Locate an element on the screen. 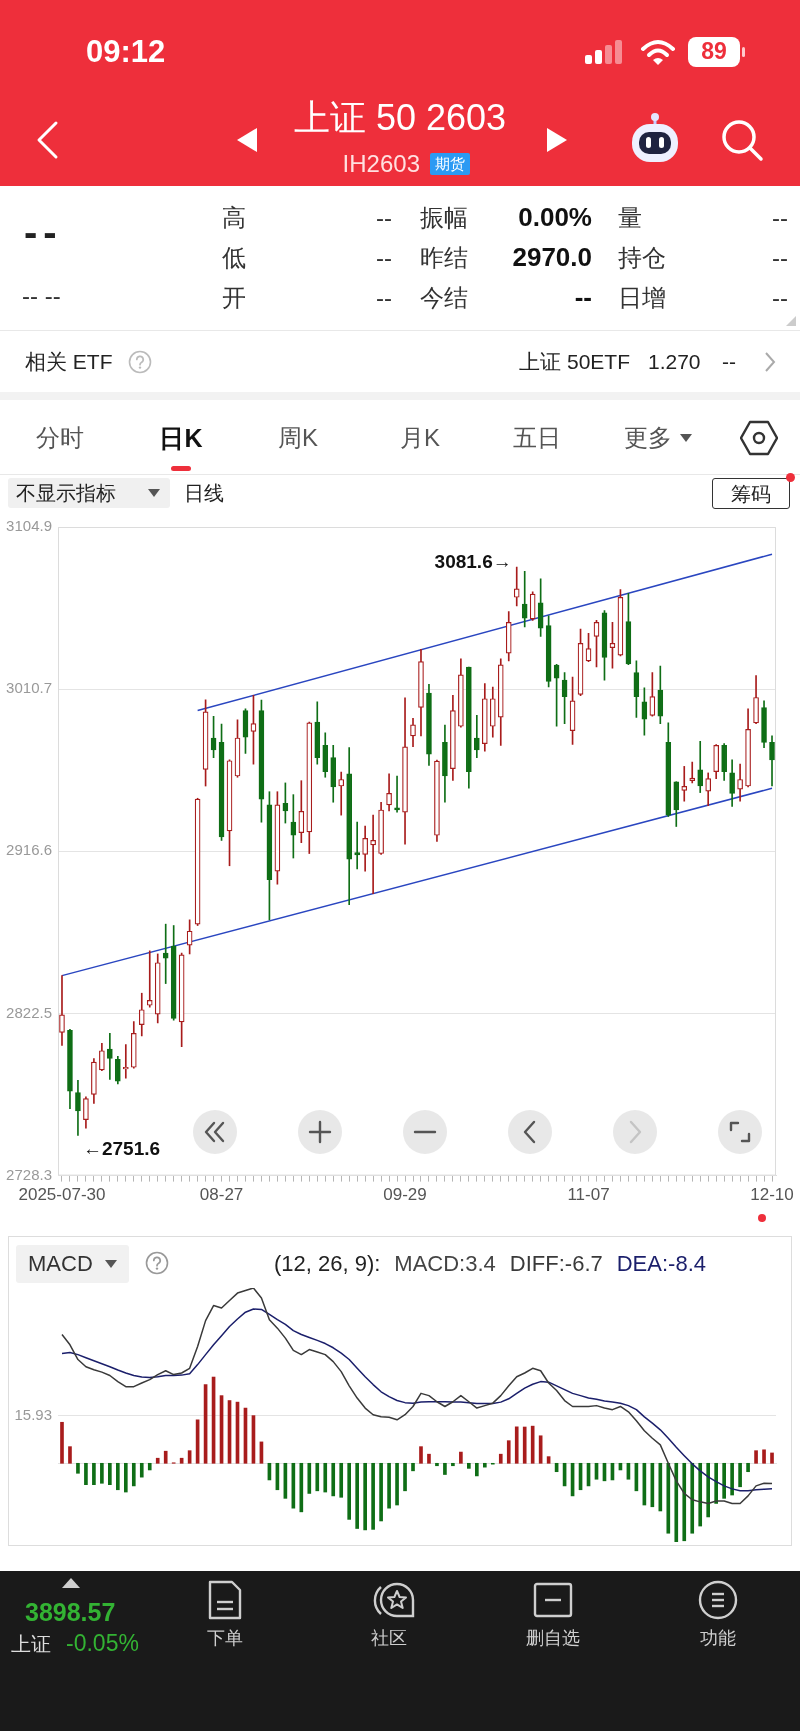 This screenshot has width=800, height=1731. text: IH2603 is located at coordinates (381, 164).